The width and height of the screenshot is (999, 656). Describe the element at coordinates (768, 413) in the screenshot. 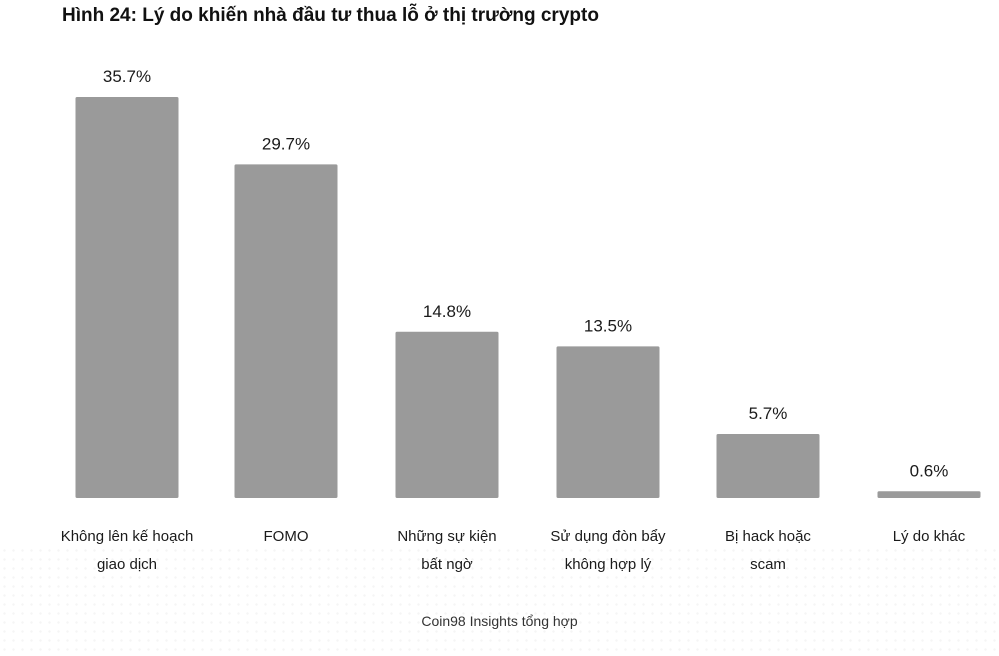

I see `value-label-5: 5.7%` at that location.